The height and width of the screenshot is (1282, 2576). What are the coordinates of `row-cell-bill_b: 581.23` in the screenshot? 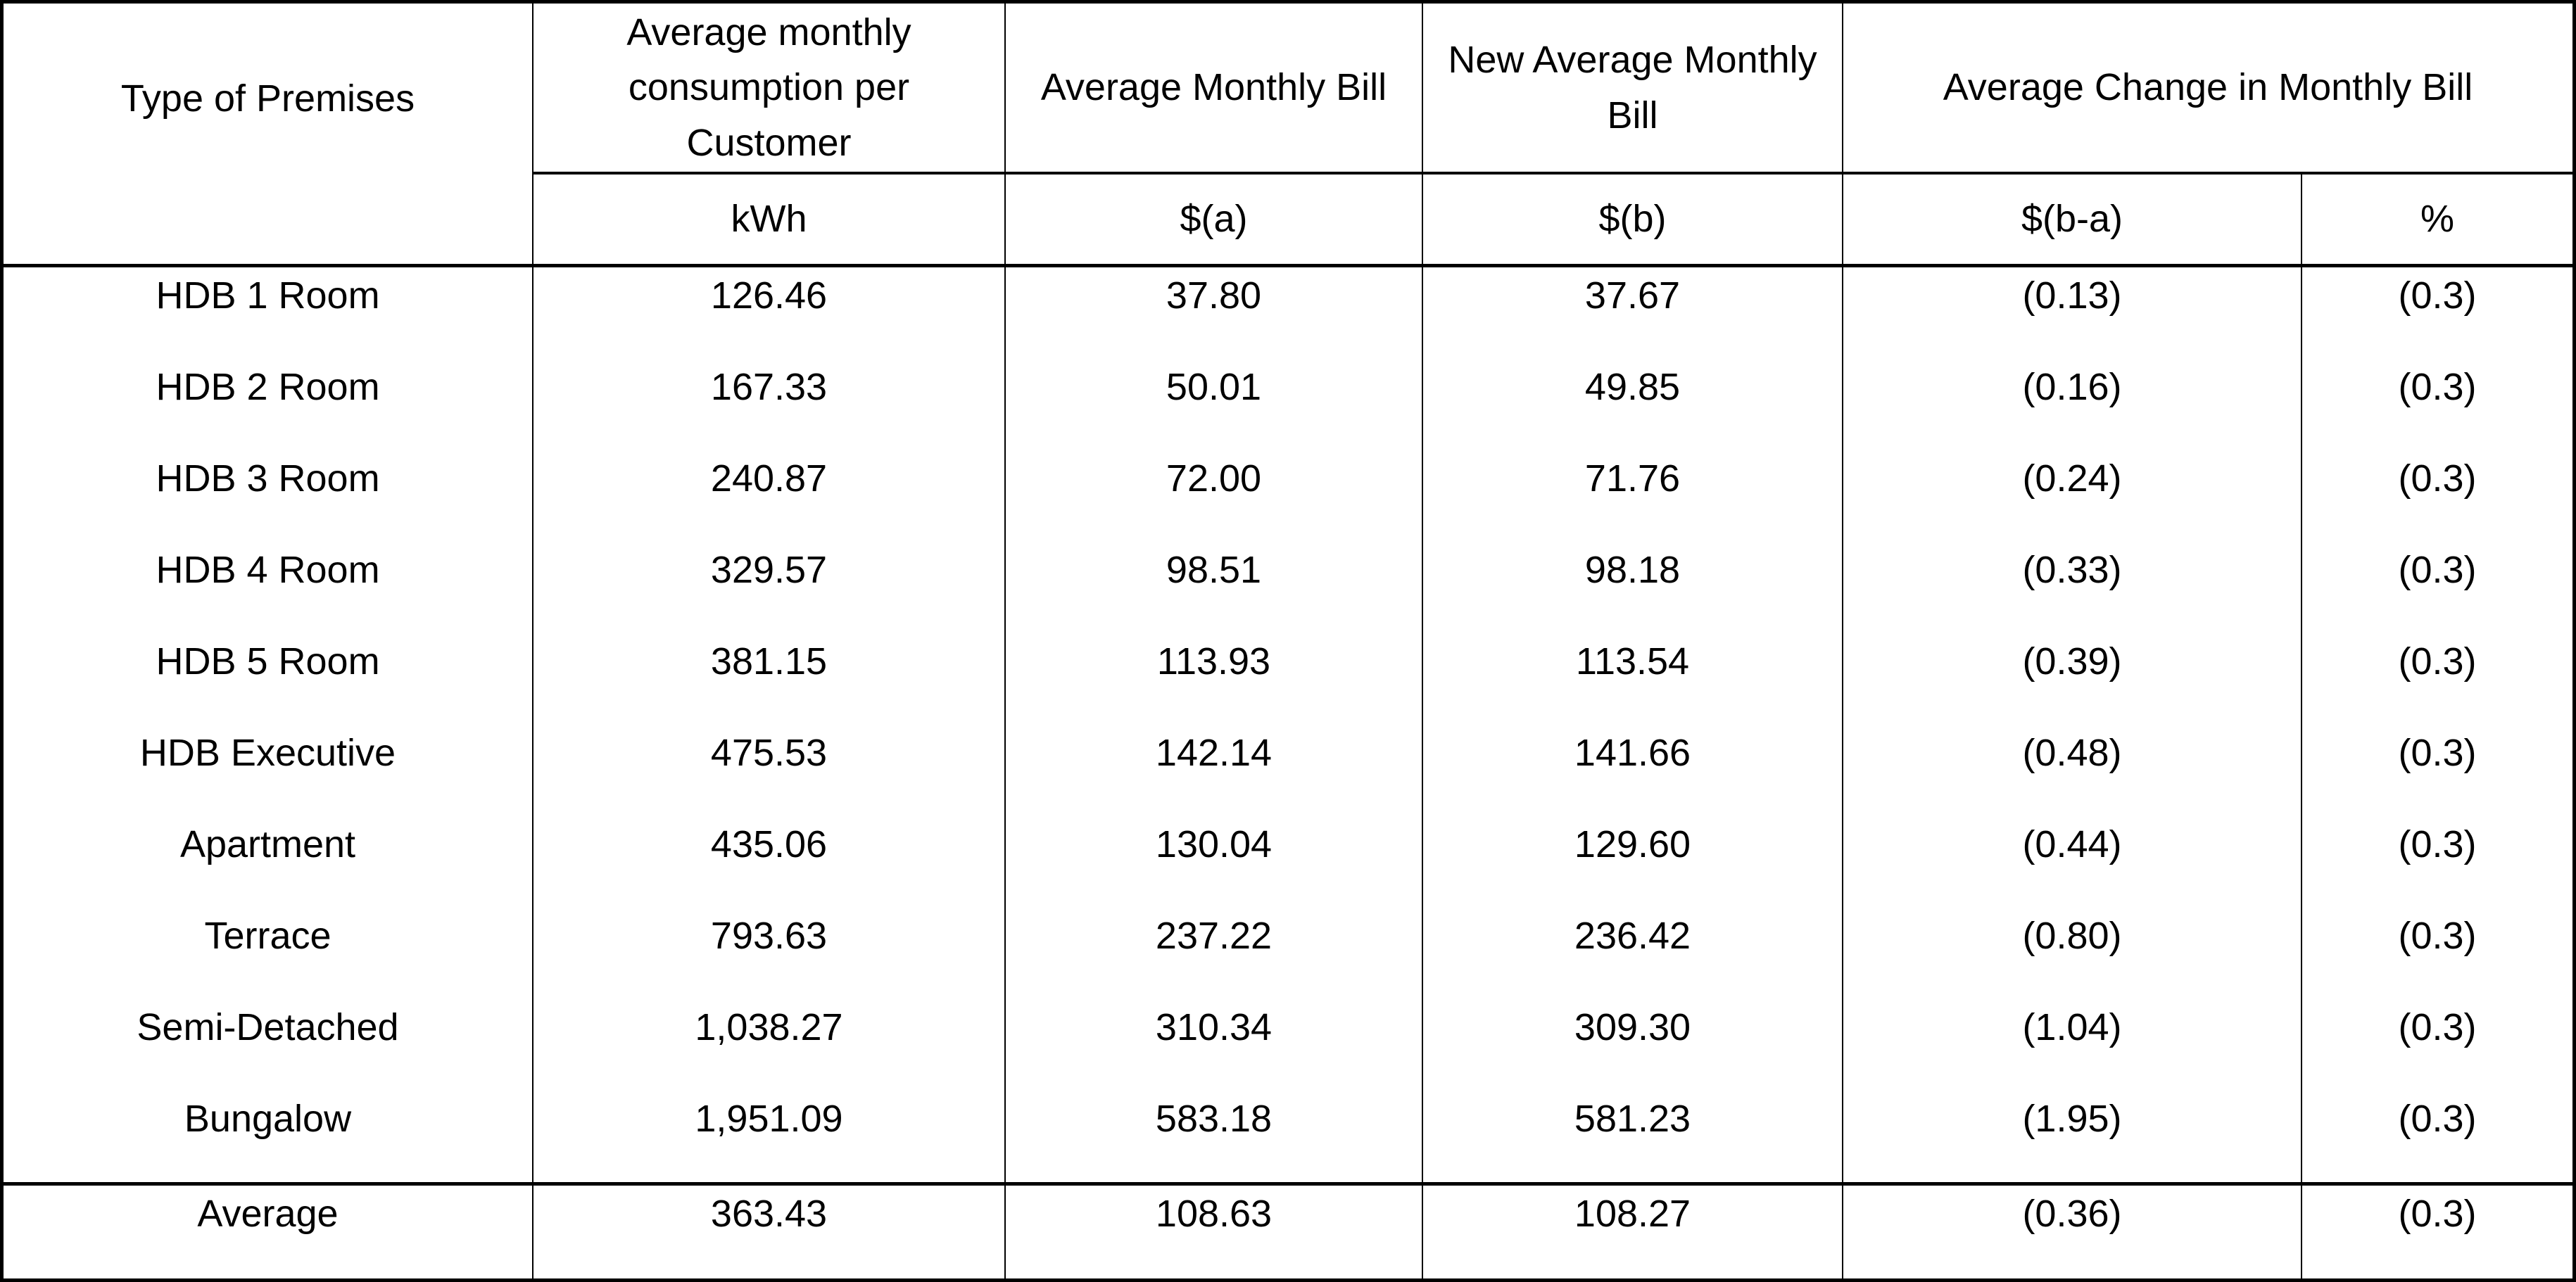 It's located at (1632, 1136).